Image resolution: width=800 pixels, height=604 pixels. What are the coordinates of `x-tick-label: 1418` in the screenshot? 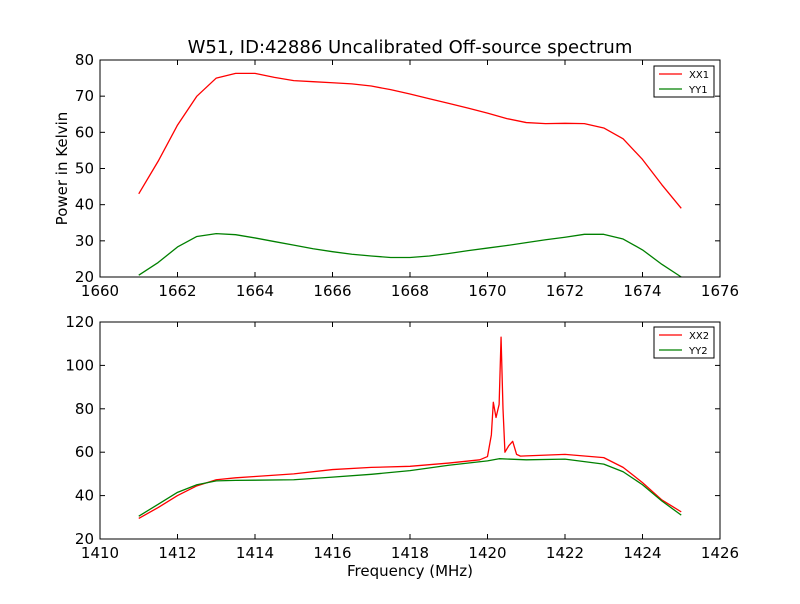 It's located at (410, 553).